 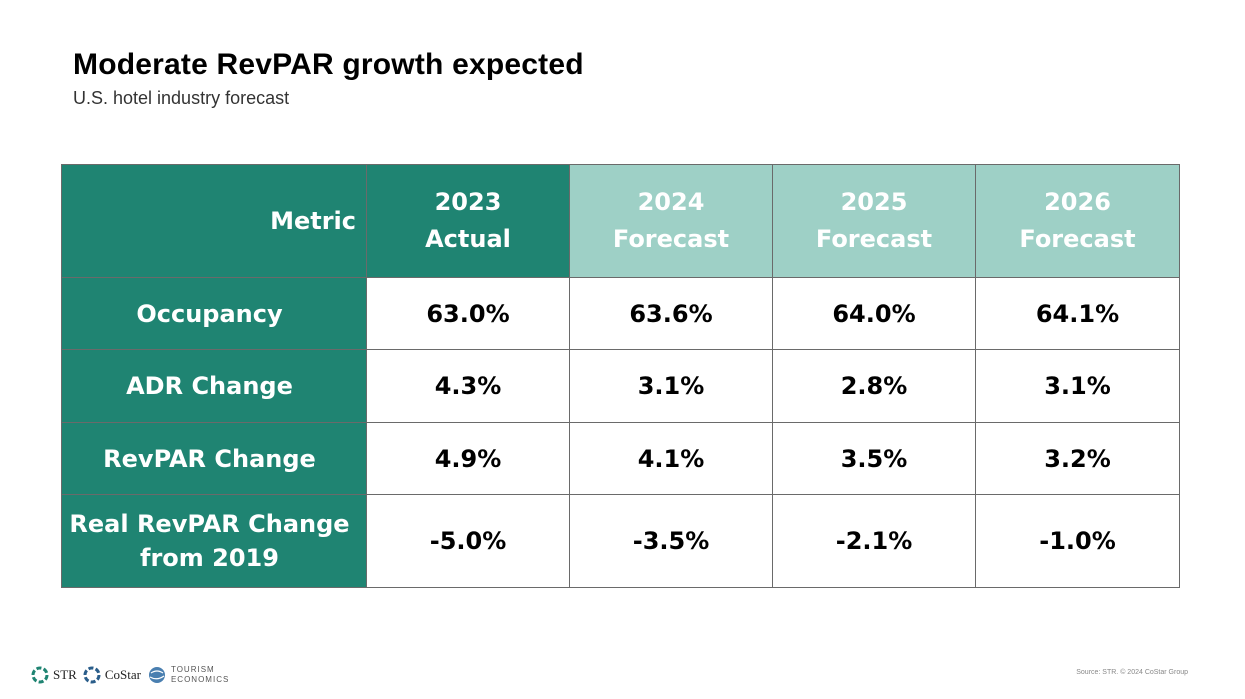 What do you see at coordinates (209, 524) in the screenshot?
I see `row-label-real-revpar-line1: Real RevPAR Change` at bounding box center [209, 524].